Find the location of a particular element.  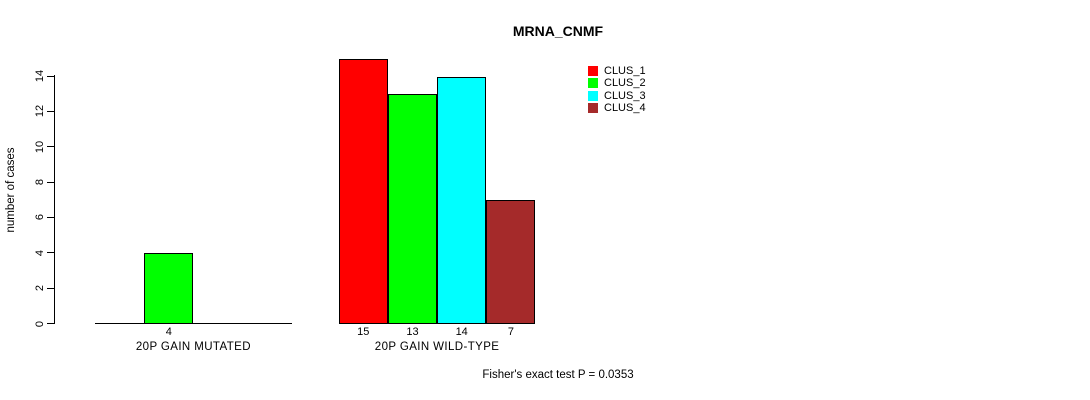

legend-item: CLUS_2 is located at coordinates (617, 83).